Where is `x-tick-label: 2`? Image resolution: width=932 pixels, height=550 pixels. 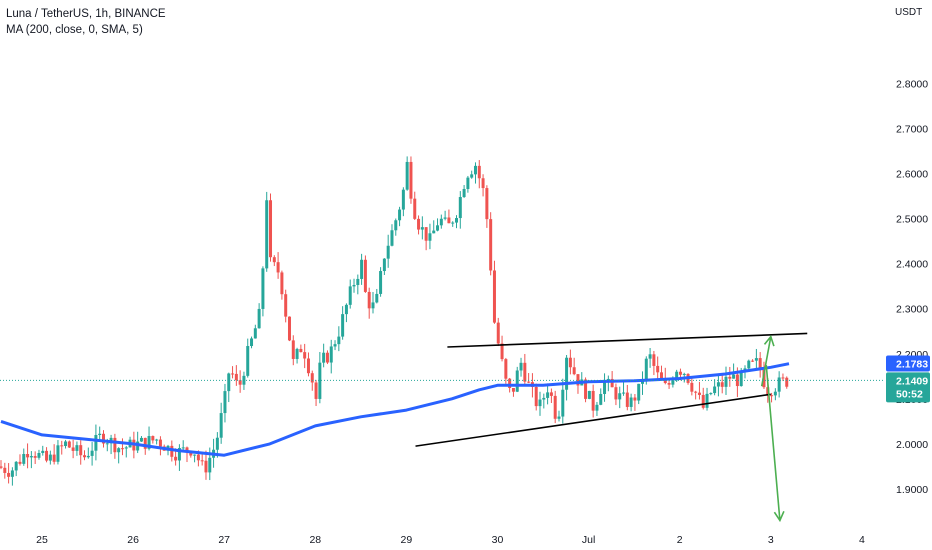
x-tick-label: 2 is located at coordinates (680, 540).